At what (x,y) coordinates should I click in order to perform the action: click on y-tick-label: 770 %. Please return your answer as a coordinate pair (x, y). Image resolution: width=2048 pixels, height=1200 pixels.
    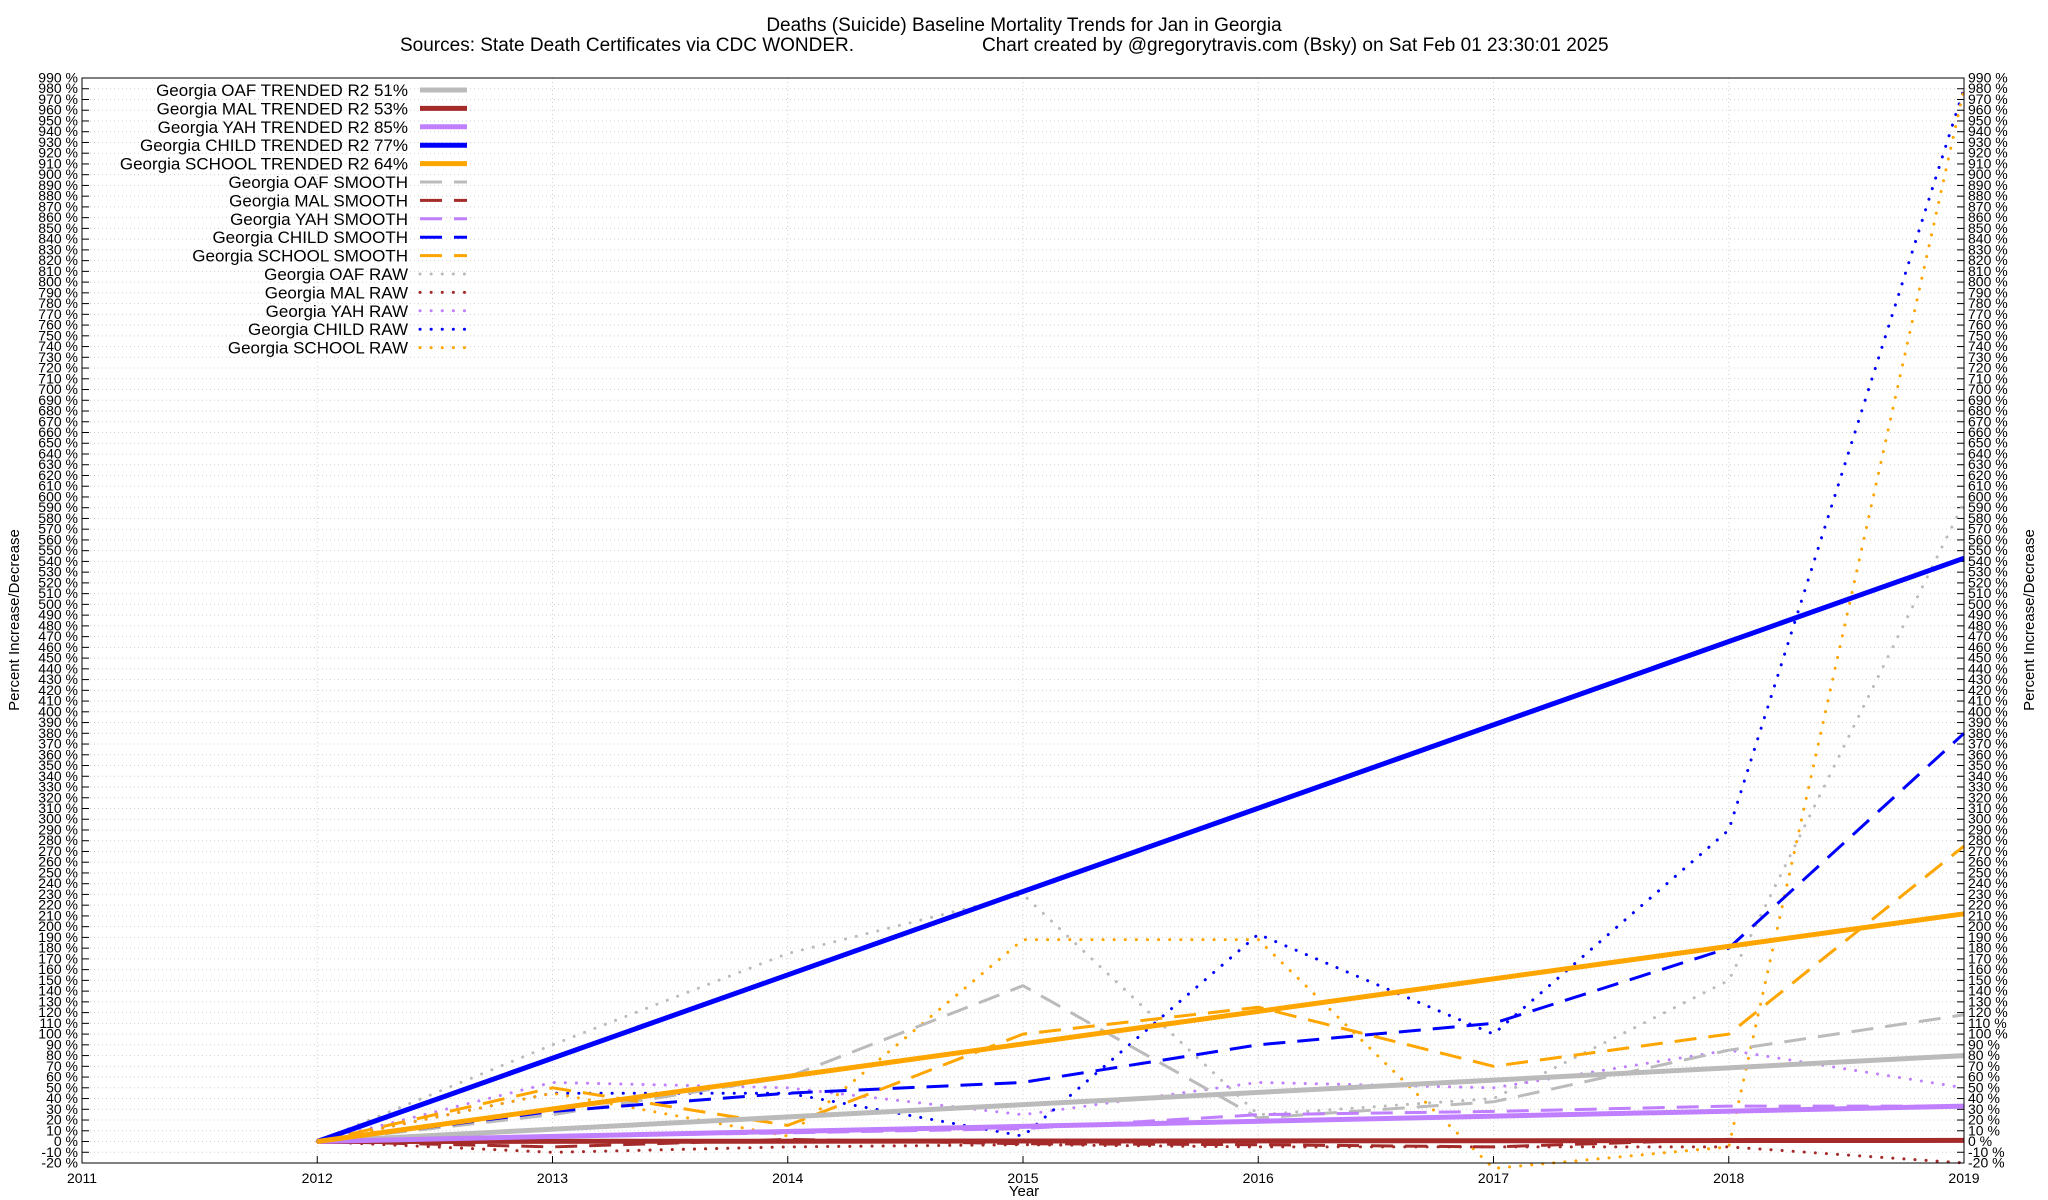
    Looking at the image, I should click on (58, 314).